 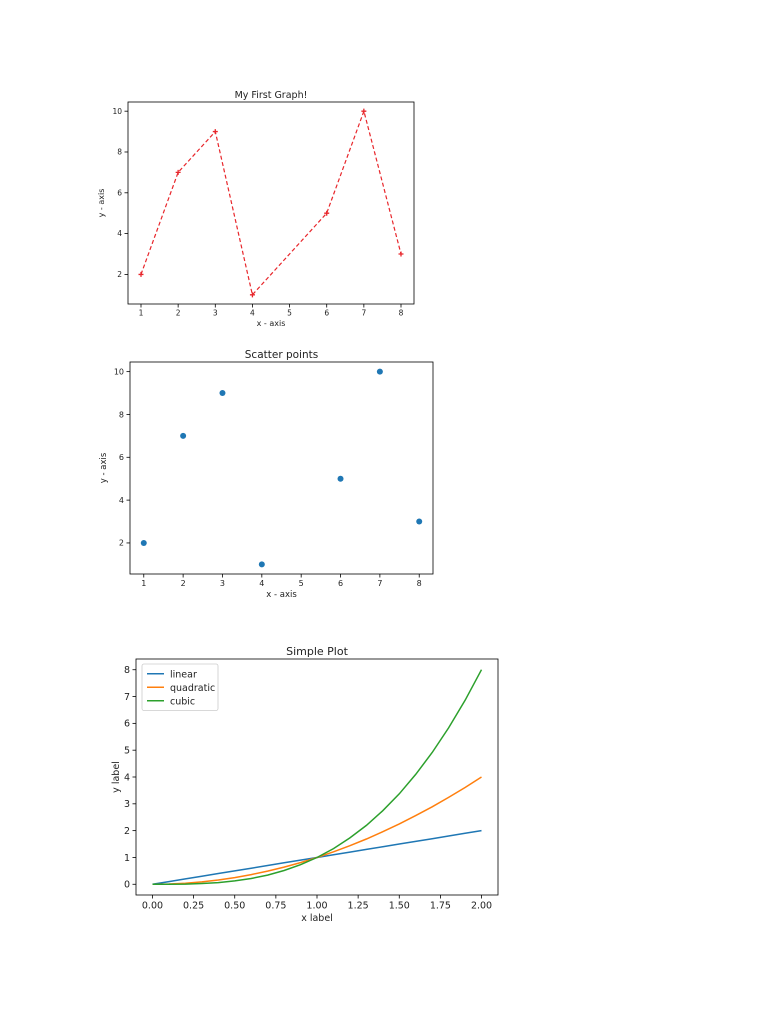 I want to click on x-tick-label: 0.50, so click(x=234, y=906).